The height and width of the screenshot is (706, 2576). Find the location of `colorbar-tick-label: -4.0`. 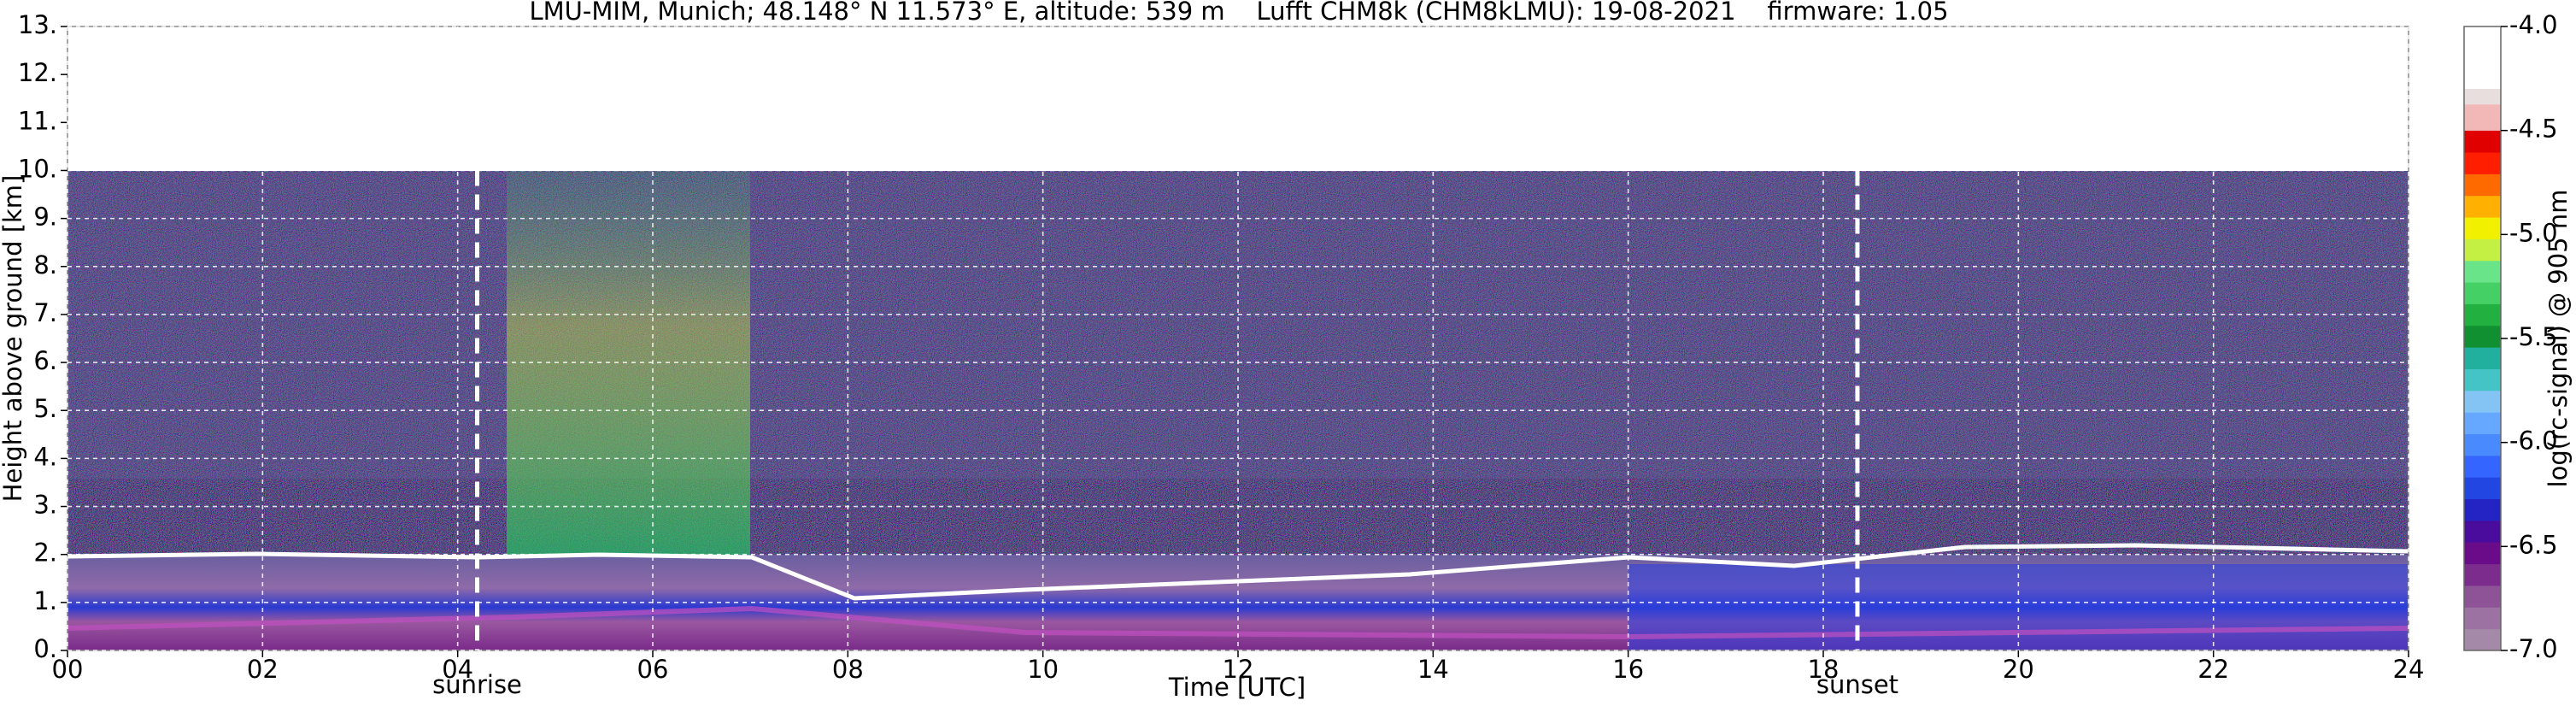

colorbar-tick-label: -4.0 is located at coordinates (2533, 24).